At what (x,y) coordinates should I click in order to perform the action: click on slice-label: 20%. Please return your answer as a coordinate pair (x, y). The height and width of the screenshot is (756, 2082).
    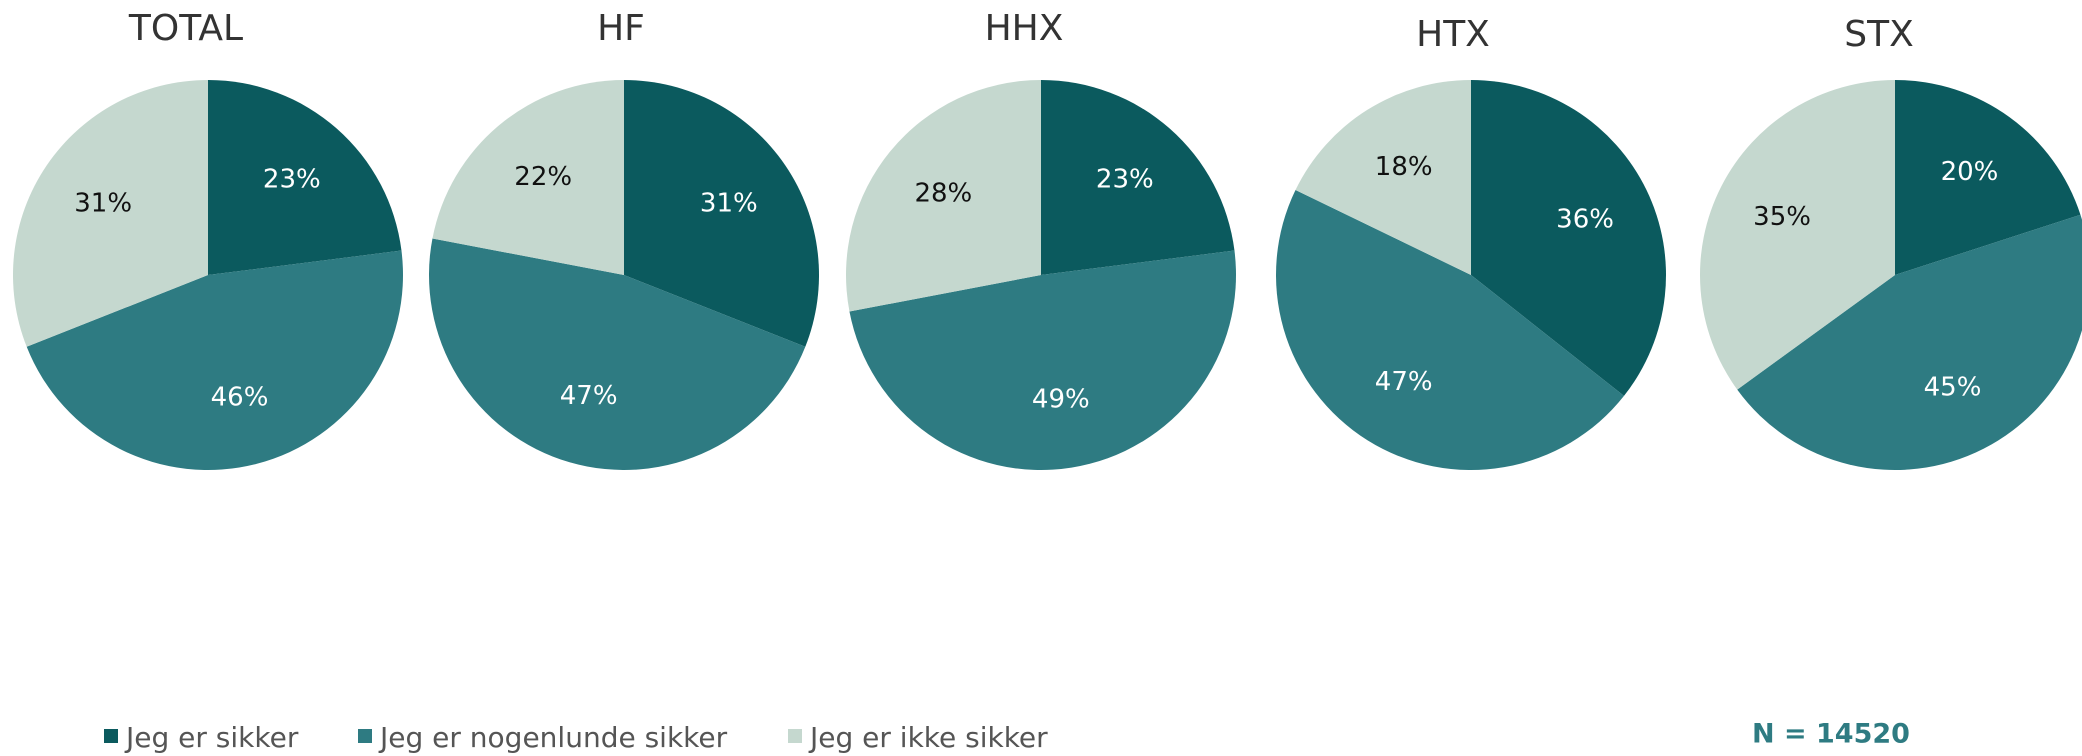
    Looking at the image, I should click on (1970, 172).